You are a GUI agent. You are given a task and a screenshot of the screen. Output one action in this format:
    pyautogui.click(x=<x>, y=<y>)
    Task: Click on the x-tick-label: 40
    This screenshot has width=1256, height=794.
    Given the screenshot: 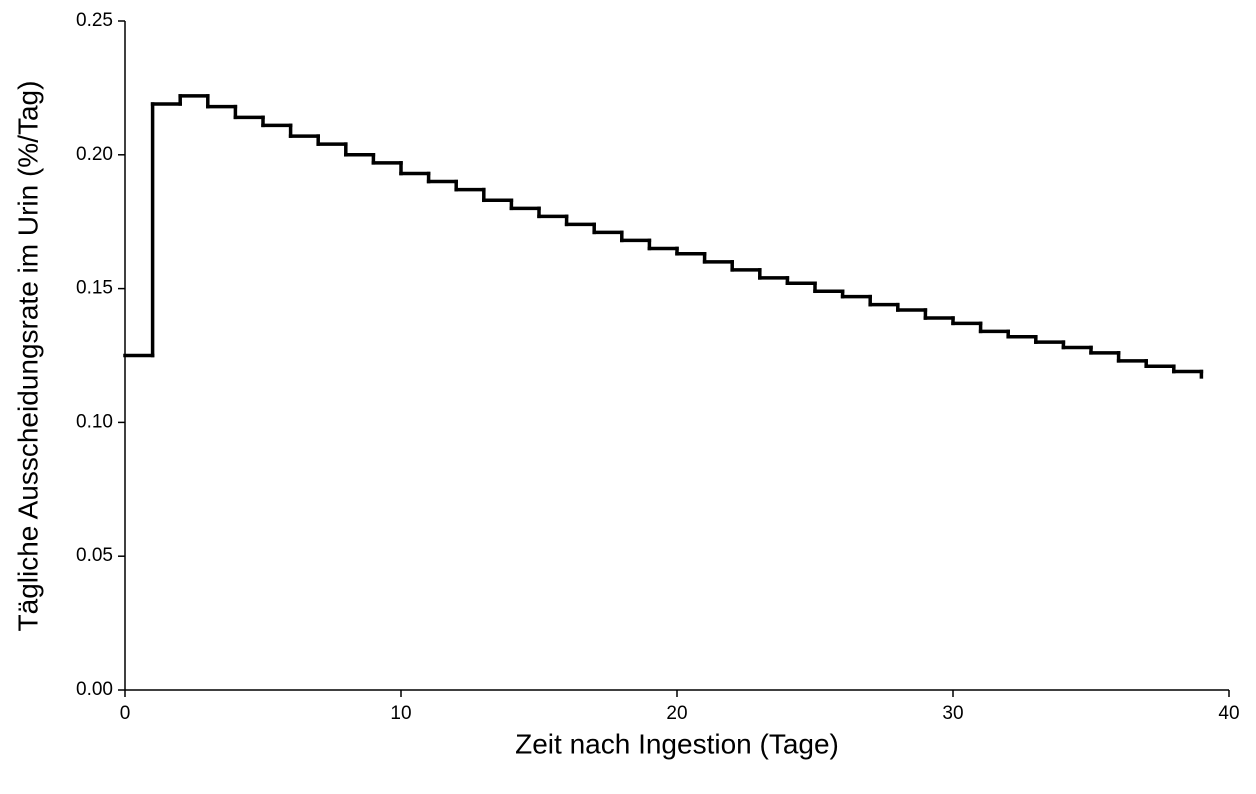 What is the action you would take?
    pyautogui.click(x=1228, y=713)
    